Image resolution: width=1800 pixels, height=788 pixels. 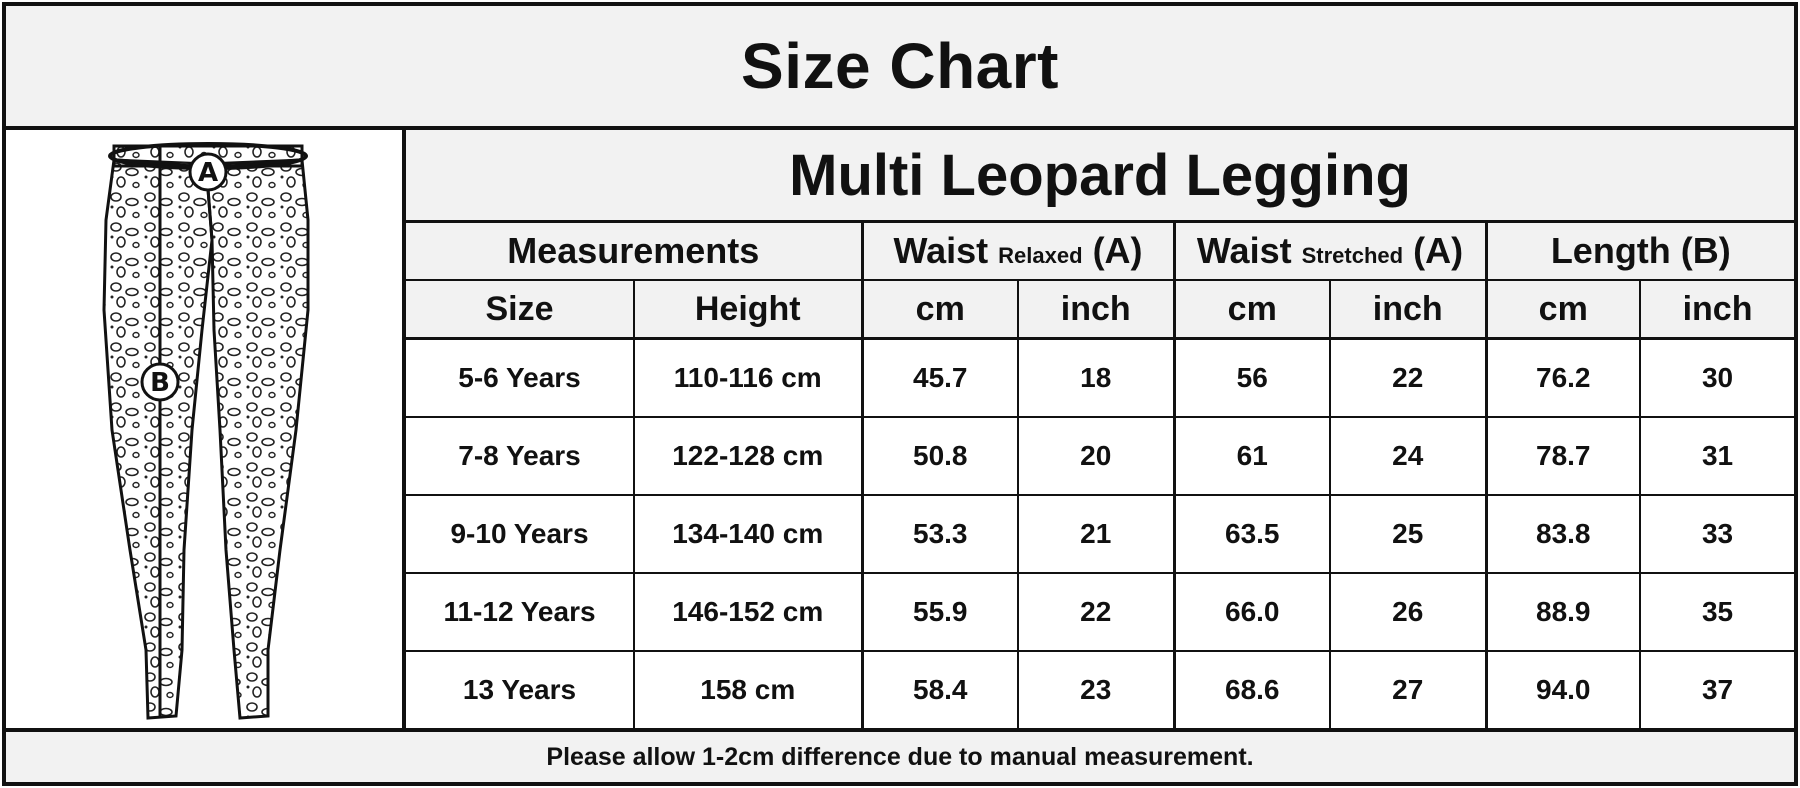 I want to click on cell-waist-stretched-cm: 63.5, so click(x=1251, y=534).